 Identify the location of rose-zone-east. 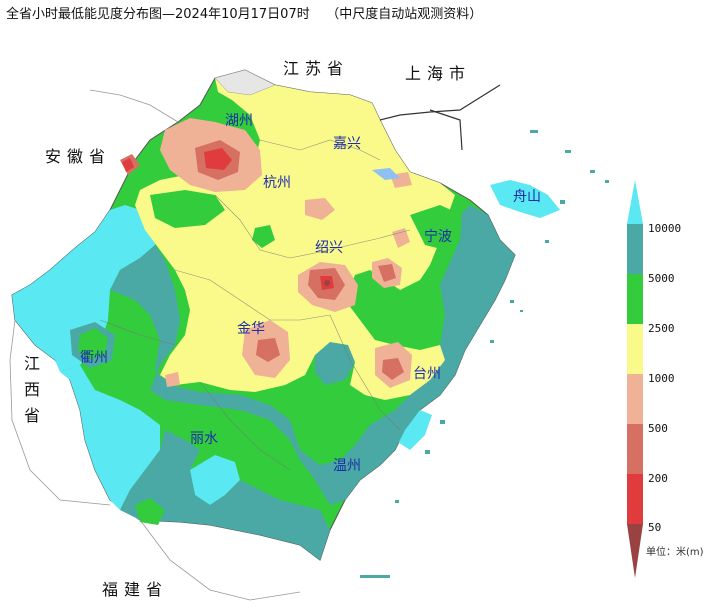
(387, 273).